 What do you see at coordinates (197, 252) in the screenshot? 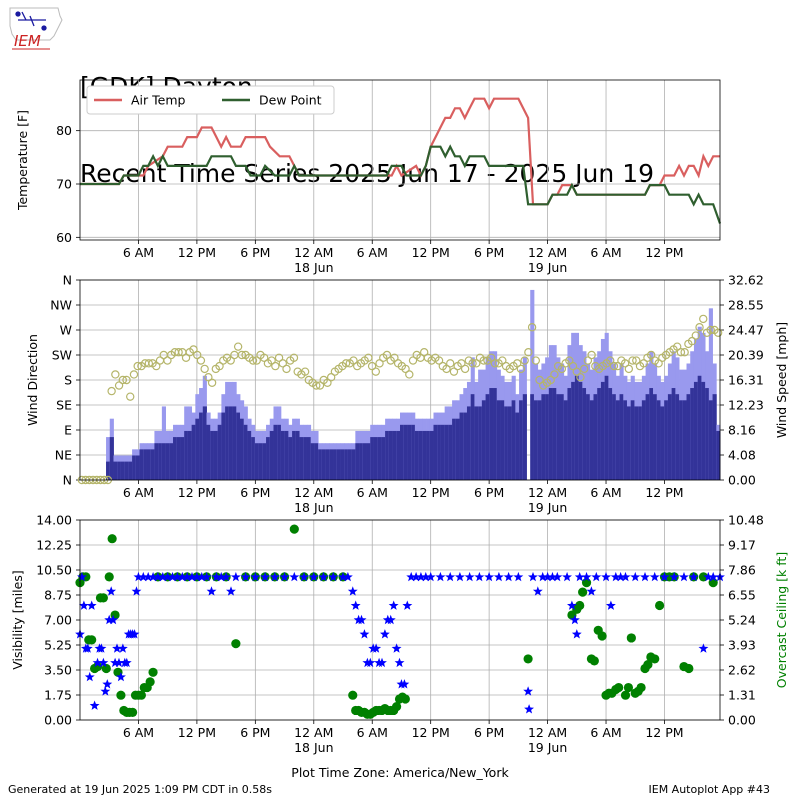
I see `x-tick-label: 12 PM` at bounding box center [197, 252].